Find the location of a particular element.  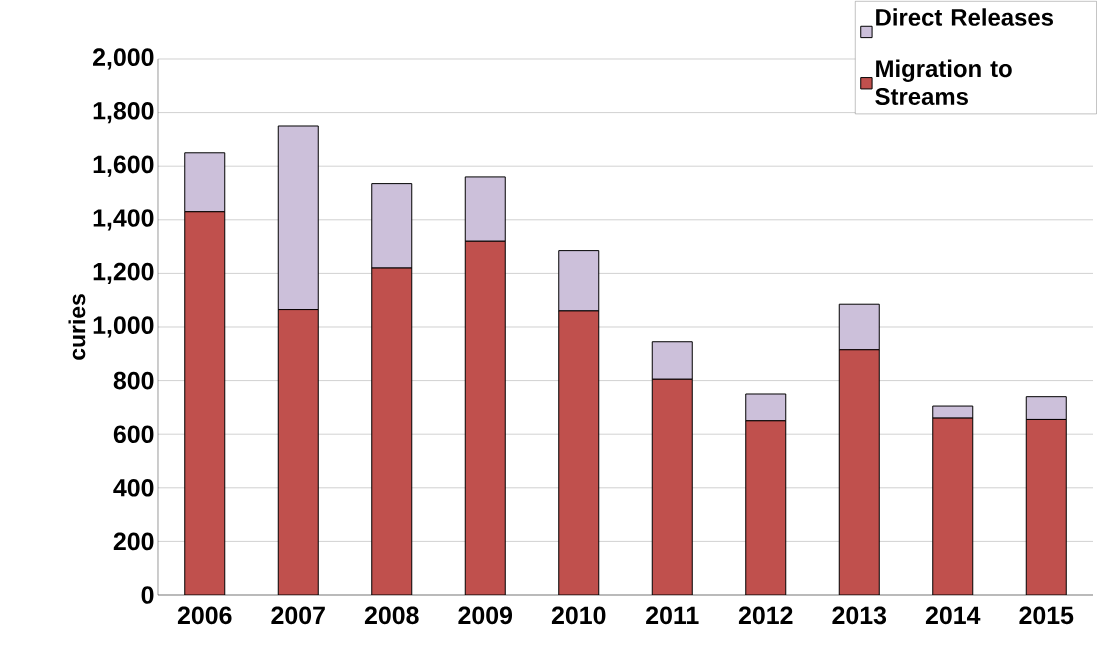

y-tick-label: 1,600 is located at coordinates (123, 166).